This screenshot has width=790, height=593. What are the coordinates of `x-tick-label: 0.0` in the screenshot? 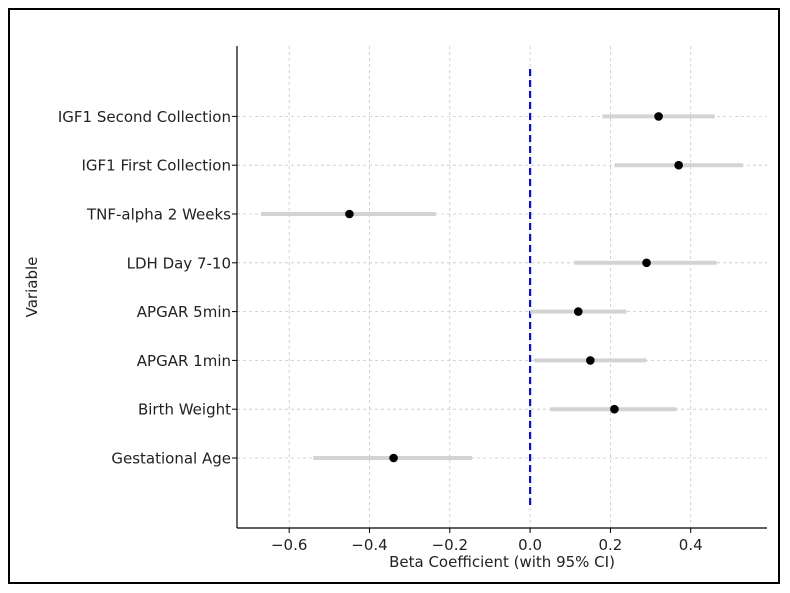 It's located at (530, 545).